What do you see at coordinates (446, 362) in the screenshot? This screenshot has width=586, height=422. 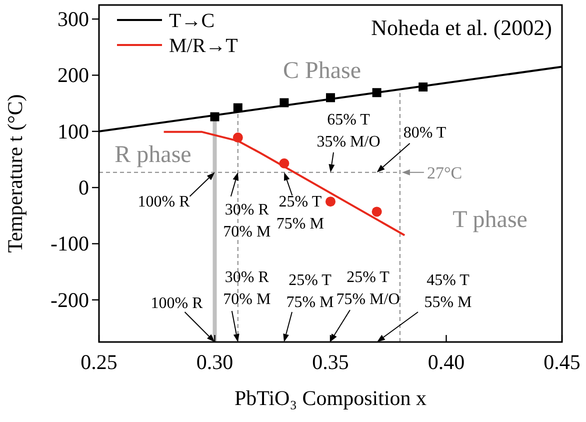 I see `x-tick-label: 0.40` at bounding box center [446, 362].